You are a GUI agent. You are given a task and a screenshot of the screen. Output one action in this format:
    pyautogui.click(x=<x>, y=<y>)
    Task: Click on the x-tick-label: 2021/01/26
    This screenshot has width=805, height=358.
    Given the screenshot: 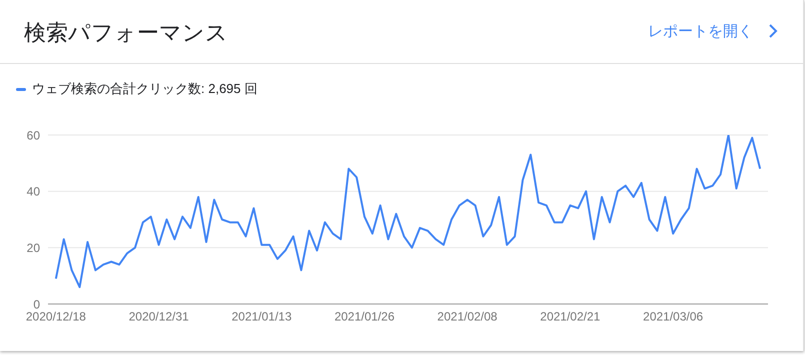 What is the action you would take?
    pyautogui.click(x=364, y=317)
    